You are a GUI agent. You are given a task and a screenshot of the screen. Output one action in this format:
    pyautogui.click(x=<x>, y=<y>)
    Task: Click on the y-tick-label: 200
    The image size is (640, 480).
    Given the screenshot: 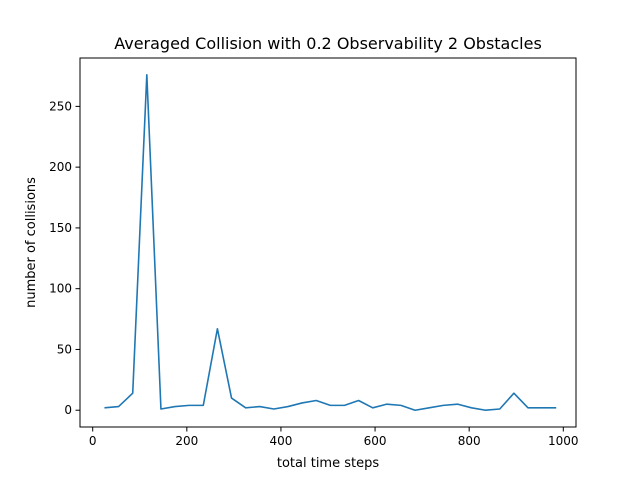 What is the action you would take?
    pyautogui.click(x=60, y=167)
    